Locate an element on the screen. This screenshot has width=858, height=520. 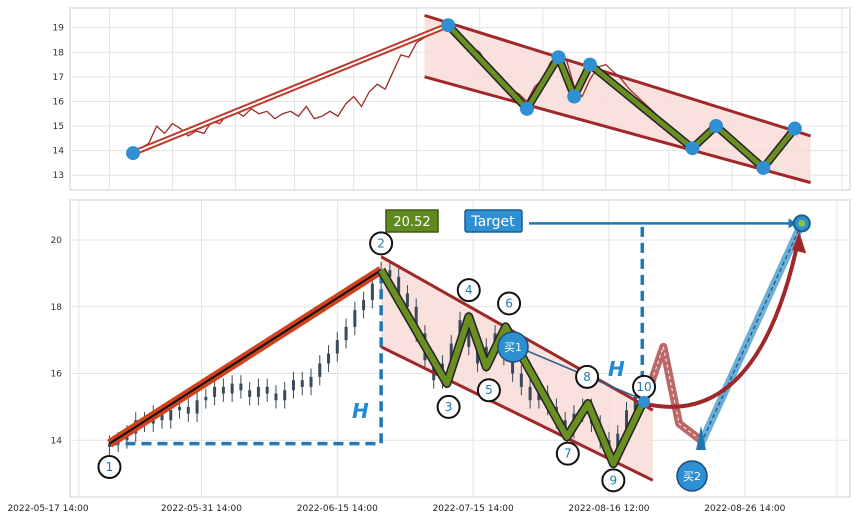
pivot-number: 1 is located at coordinates (110, 467).